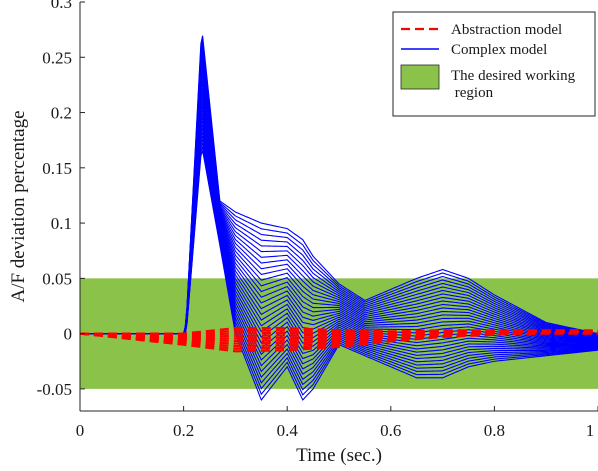 This screenshot has height=471, width=598. What do you see at coordinates (590, 430) in the screenshot?
I see `x-tick-label: 1` at bounding box center [590, 430].